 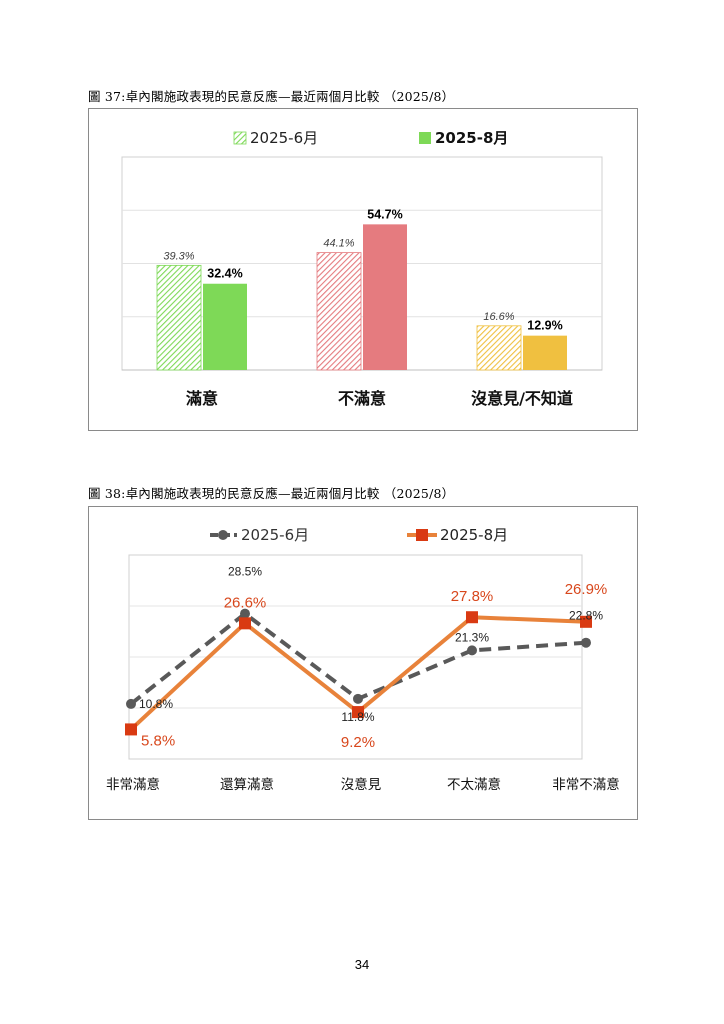 What do you see at coordinates (240, 138) in the screenshot?
I see `legend-swatch-jun` at bounding box center [240, 138].